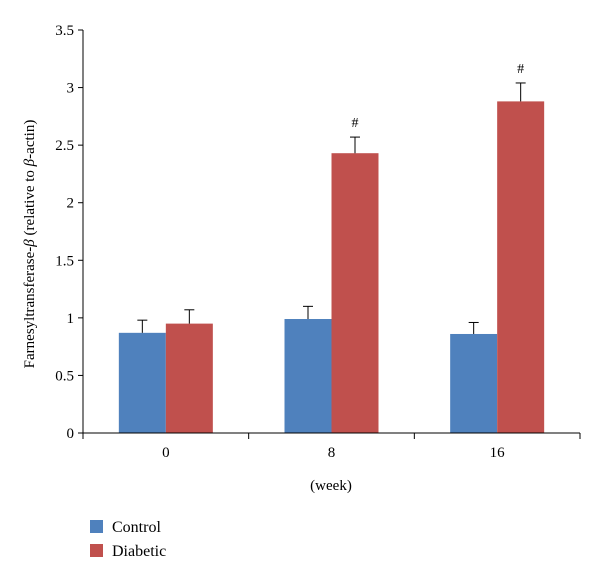 The image size is (600, 586). I want to click on y-tick-label: 1.5, so click(64, 261).